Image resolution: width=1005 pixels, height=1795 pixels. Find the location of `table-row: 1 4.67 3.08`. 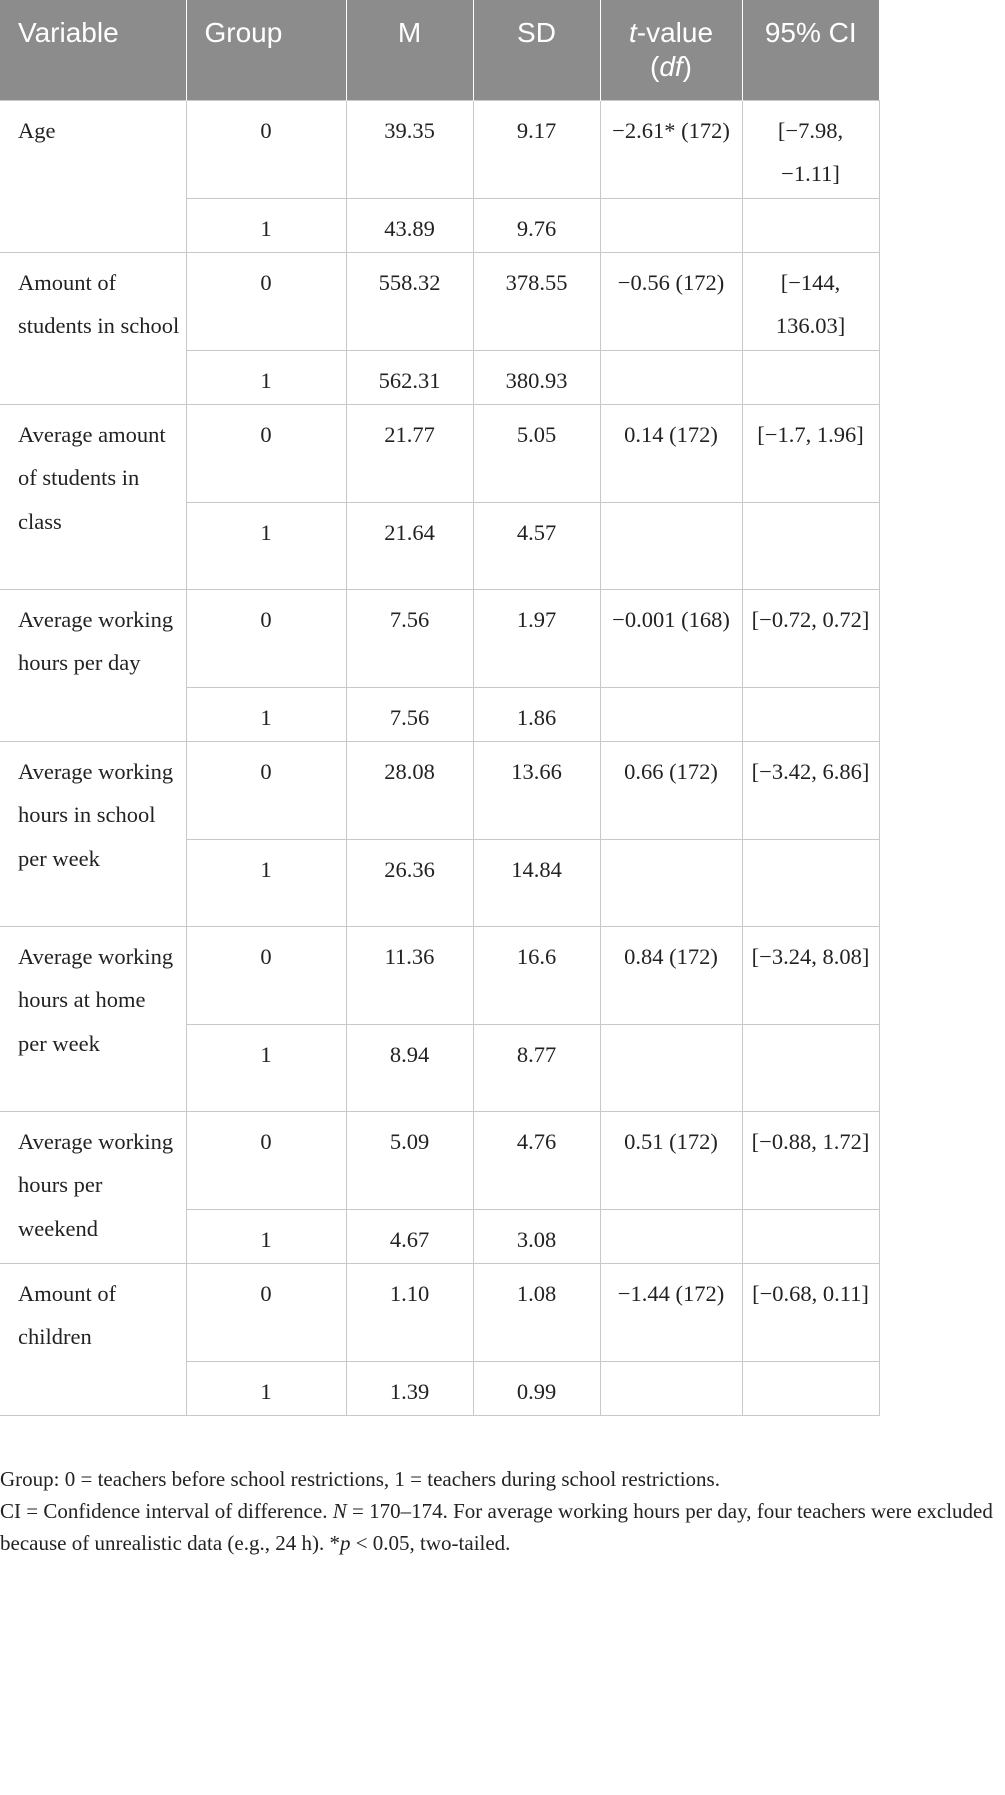

table-row: 1 4.67 3.08 is located at coordinates (440, 1236).